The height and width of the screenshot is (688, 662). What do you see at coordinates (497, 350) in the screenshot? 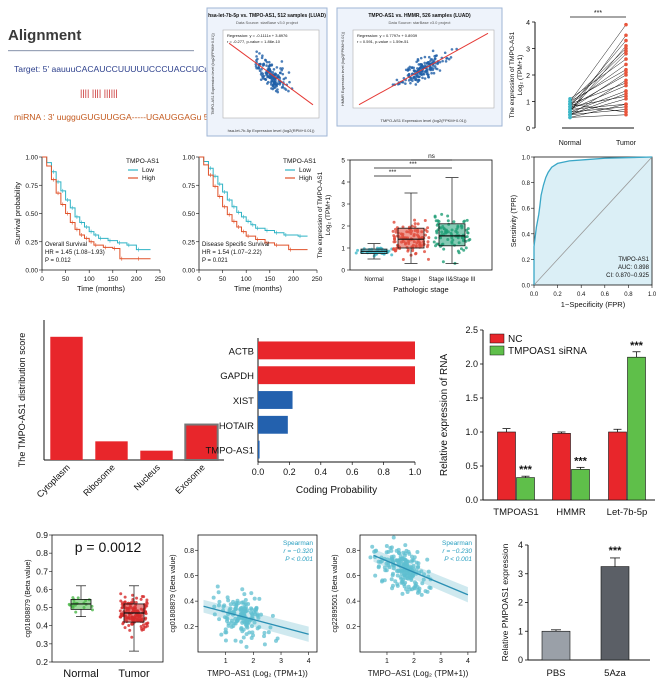
I see `j-legend-swatch` at bounding box center [497, 350].